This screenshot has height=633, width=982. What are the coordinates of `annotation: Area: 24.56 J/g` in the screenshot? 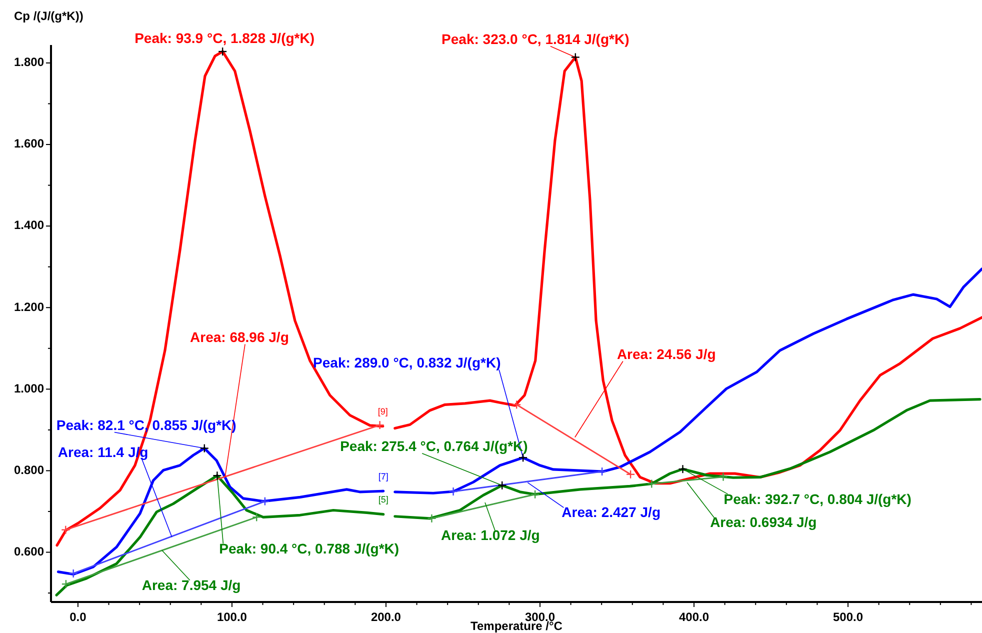 It's located at (666, 354).